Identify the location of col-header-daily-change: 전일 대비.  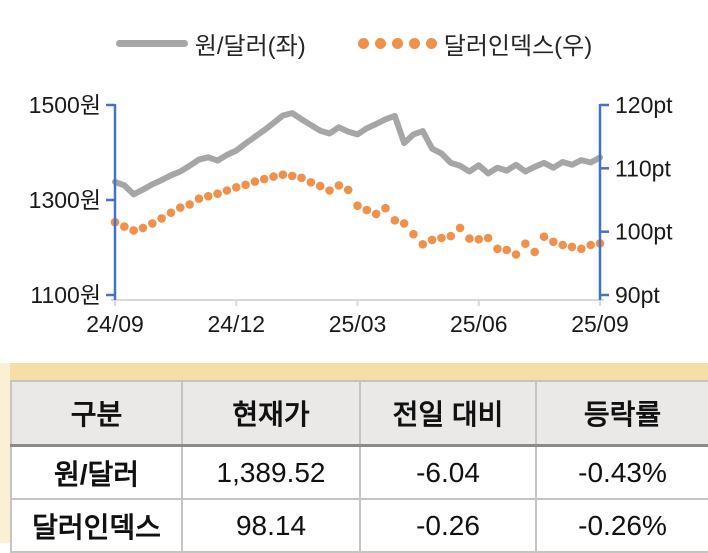
(448, 413).